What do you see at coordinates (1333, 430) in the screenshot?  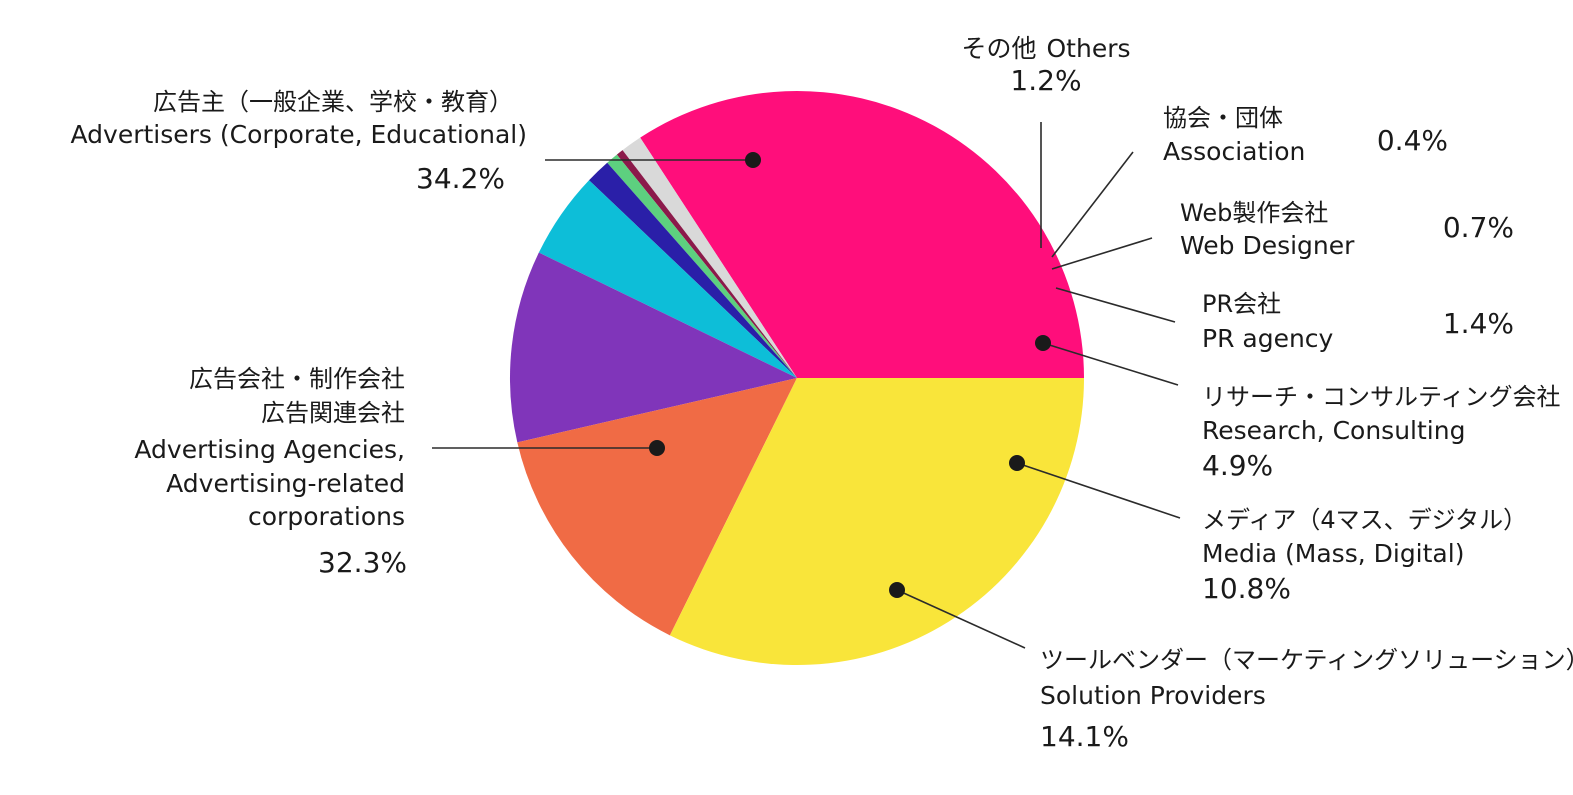 I see `label-research-en: Research, Consulting` at bounding box center [1333, 430].